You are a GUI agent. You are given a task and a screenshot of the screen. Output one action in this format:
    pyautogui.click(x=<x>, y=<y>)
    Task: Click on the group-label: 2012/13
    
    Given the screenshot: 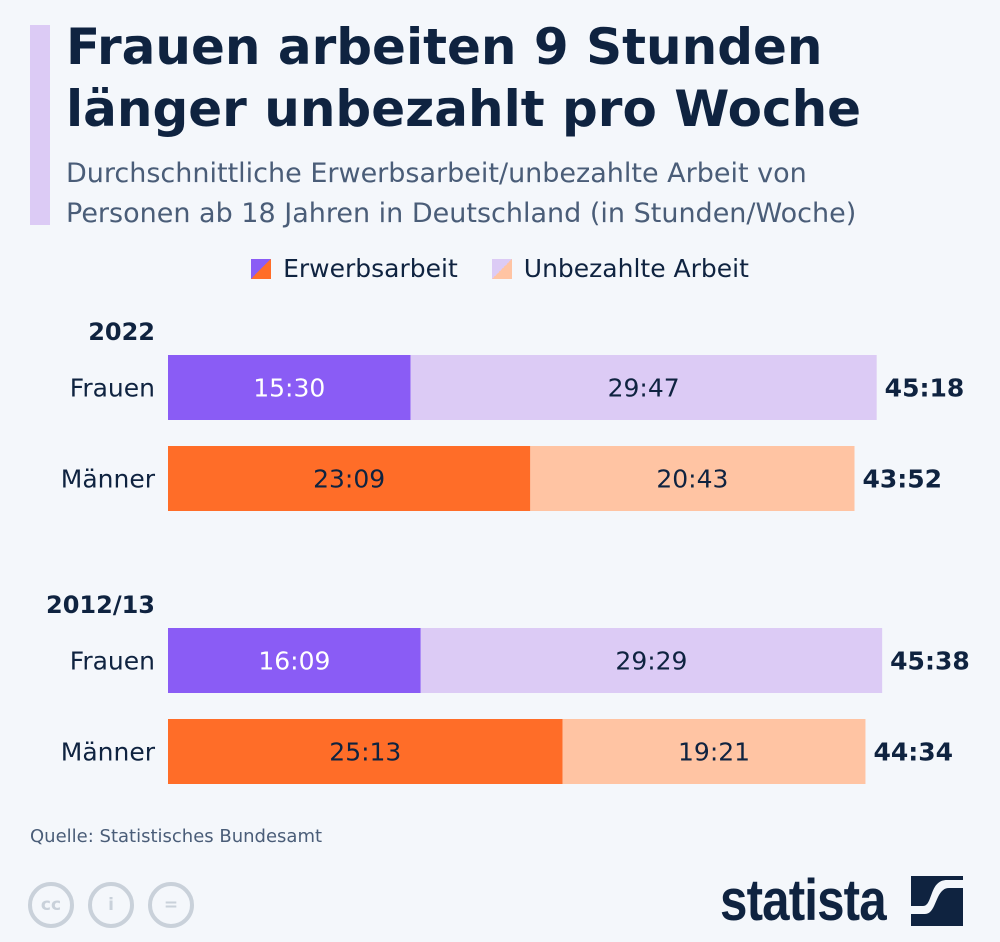 What is the action you would take?
    pyautogui.click(x=100, y=605)
    